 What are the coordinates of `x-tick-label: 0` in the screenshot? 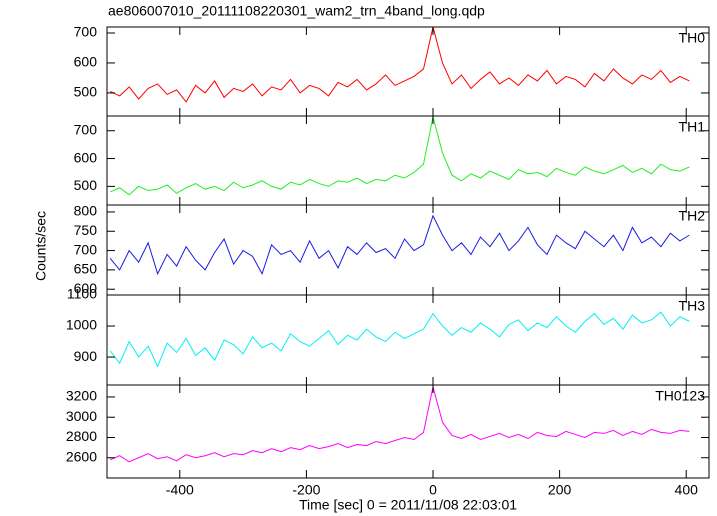 It's located at (433, 490).